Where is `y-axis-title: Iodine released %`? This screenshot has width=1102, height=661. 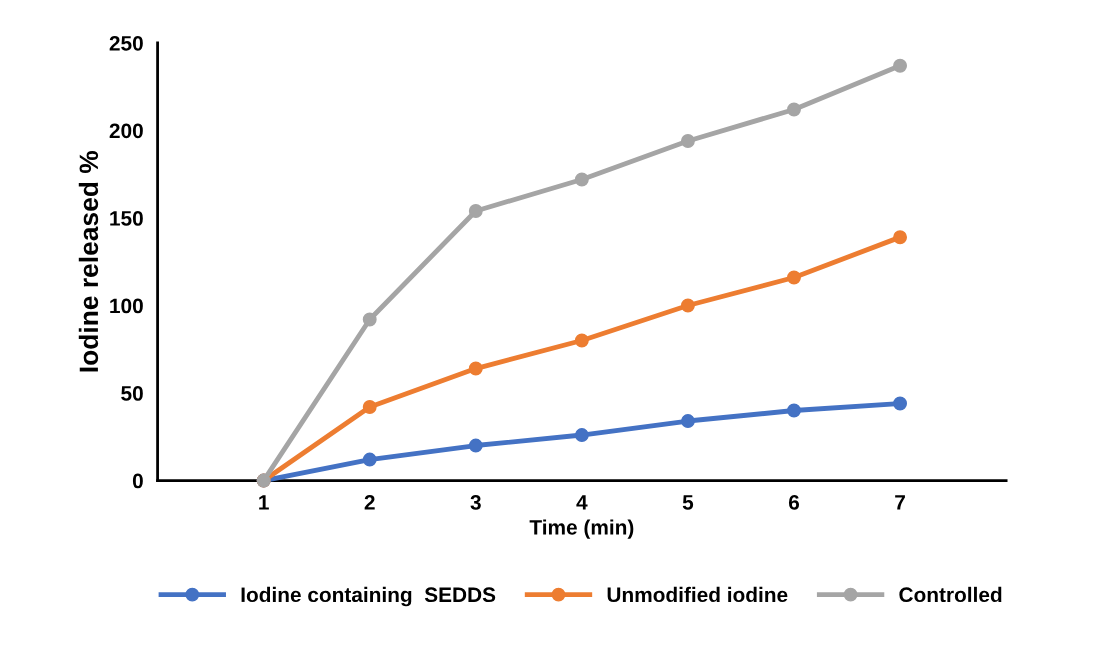
y-axis-title: Iodine released % is located at coordinates (88, 261).